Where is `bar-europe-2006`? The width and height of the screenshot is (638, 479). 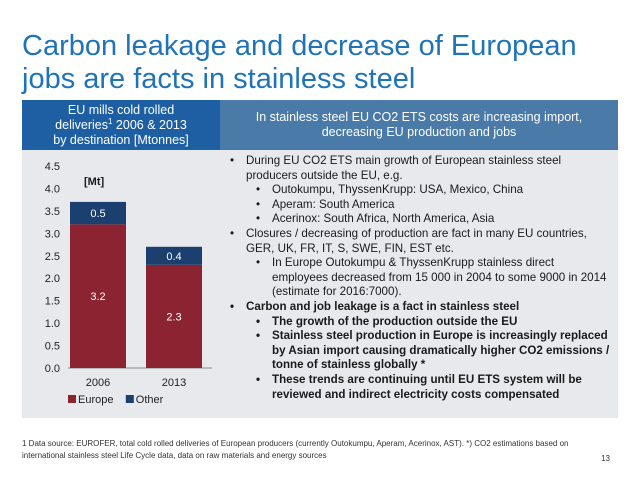 bar-europe-2006 is located at coordinates (98, 296).